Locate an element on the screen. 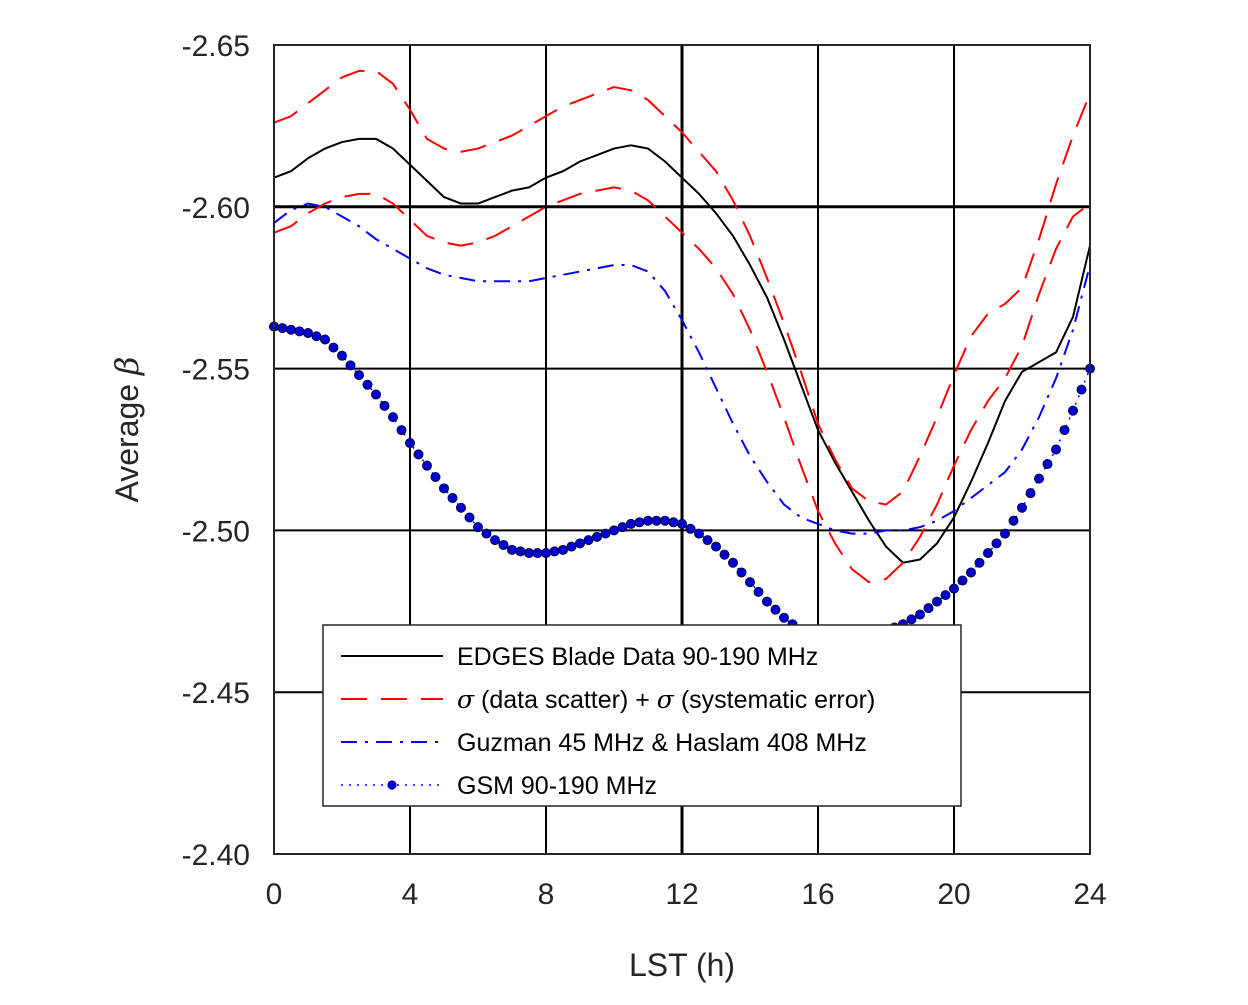 Image resolution: width=1248 pixels, height=1005 pixels. legend-marker-sample is located at coordinates (392, 785).